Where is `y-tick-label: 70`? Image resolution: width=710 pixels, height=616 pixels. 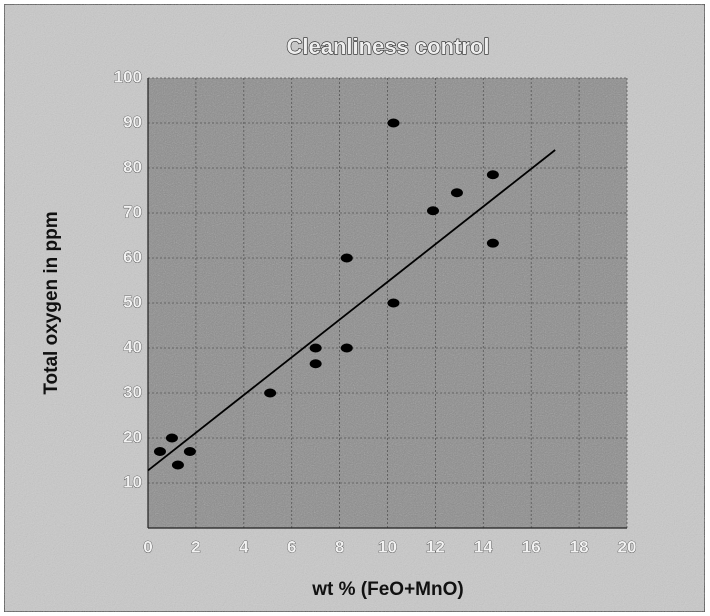 y-tick-label: 70 is located at coordinates (132, 211).